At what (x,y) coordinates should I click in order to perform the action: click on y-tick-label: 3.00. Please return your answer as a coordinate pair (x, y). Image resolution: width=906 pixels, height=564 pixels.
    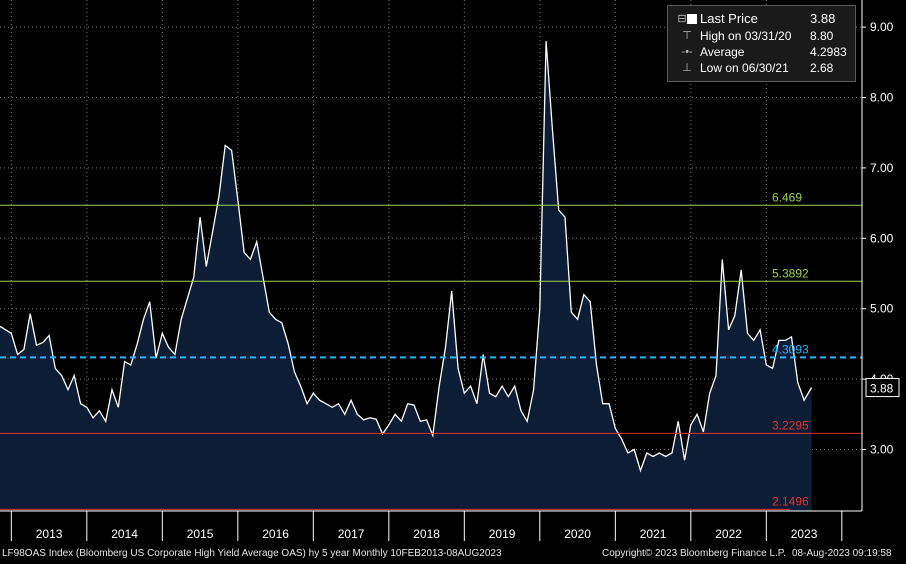
    Looking at the image, I should click on (882, 450).